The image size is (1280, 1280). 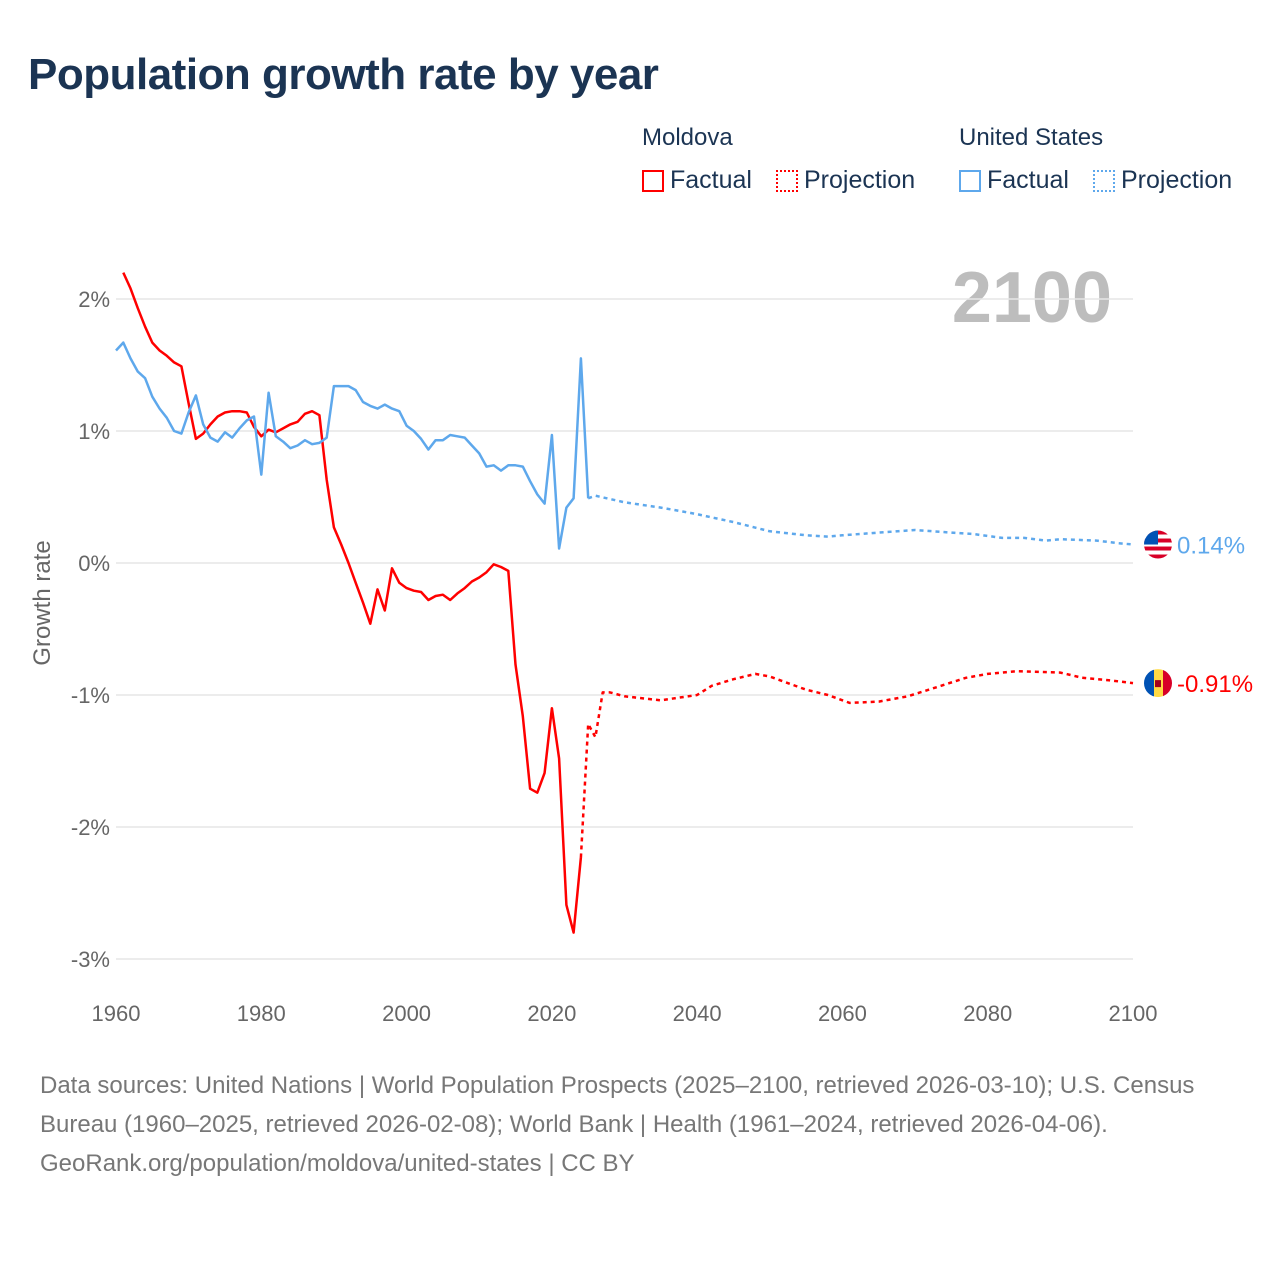 I want to click on legend-us-factual: Factual, so click(x=1014, y=180).